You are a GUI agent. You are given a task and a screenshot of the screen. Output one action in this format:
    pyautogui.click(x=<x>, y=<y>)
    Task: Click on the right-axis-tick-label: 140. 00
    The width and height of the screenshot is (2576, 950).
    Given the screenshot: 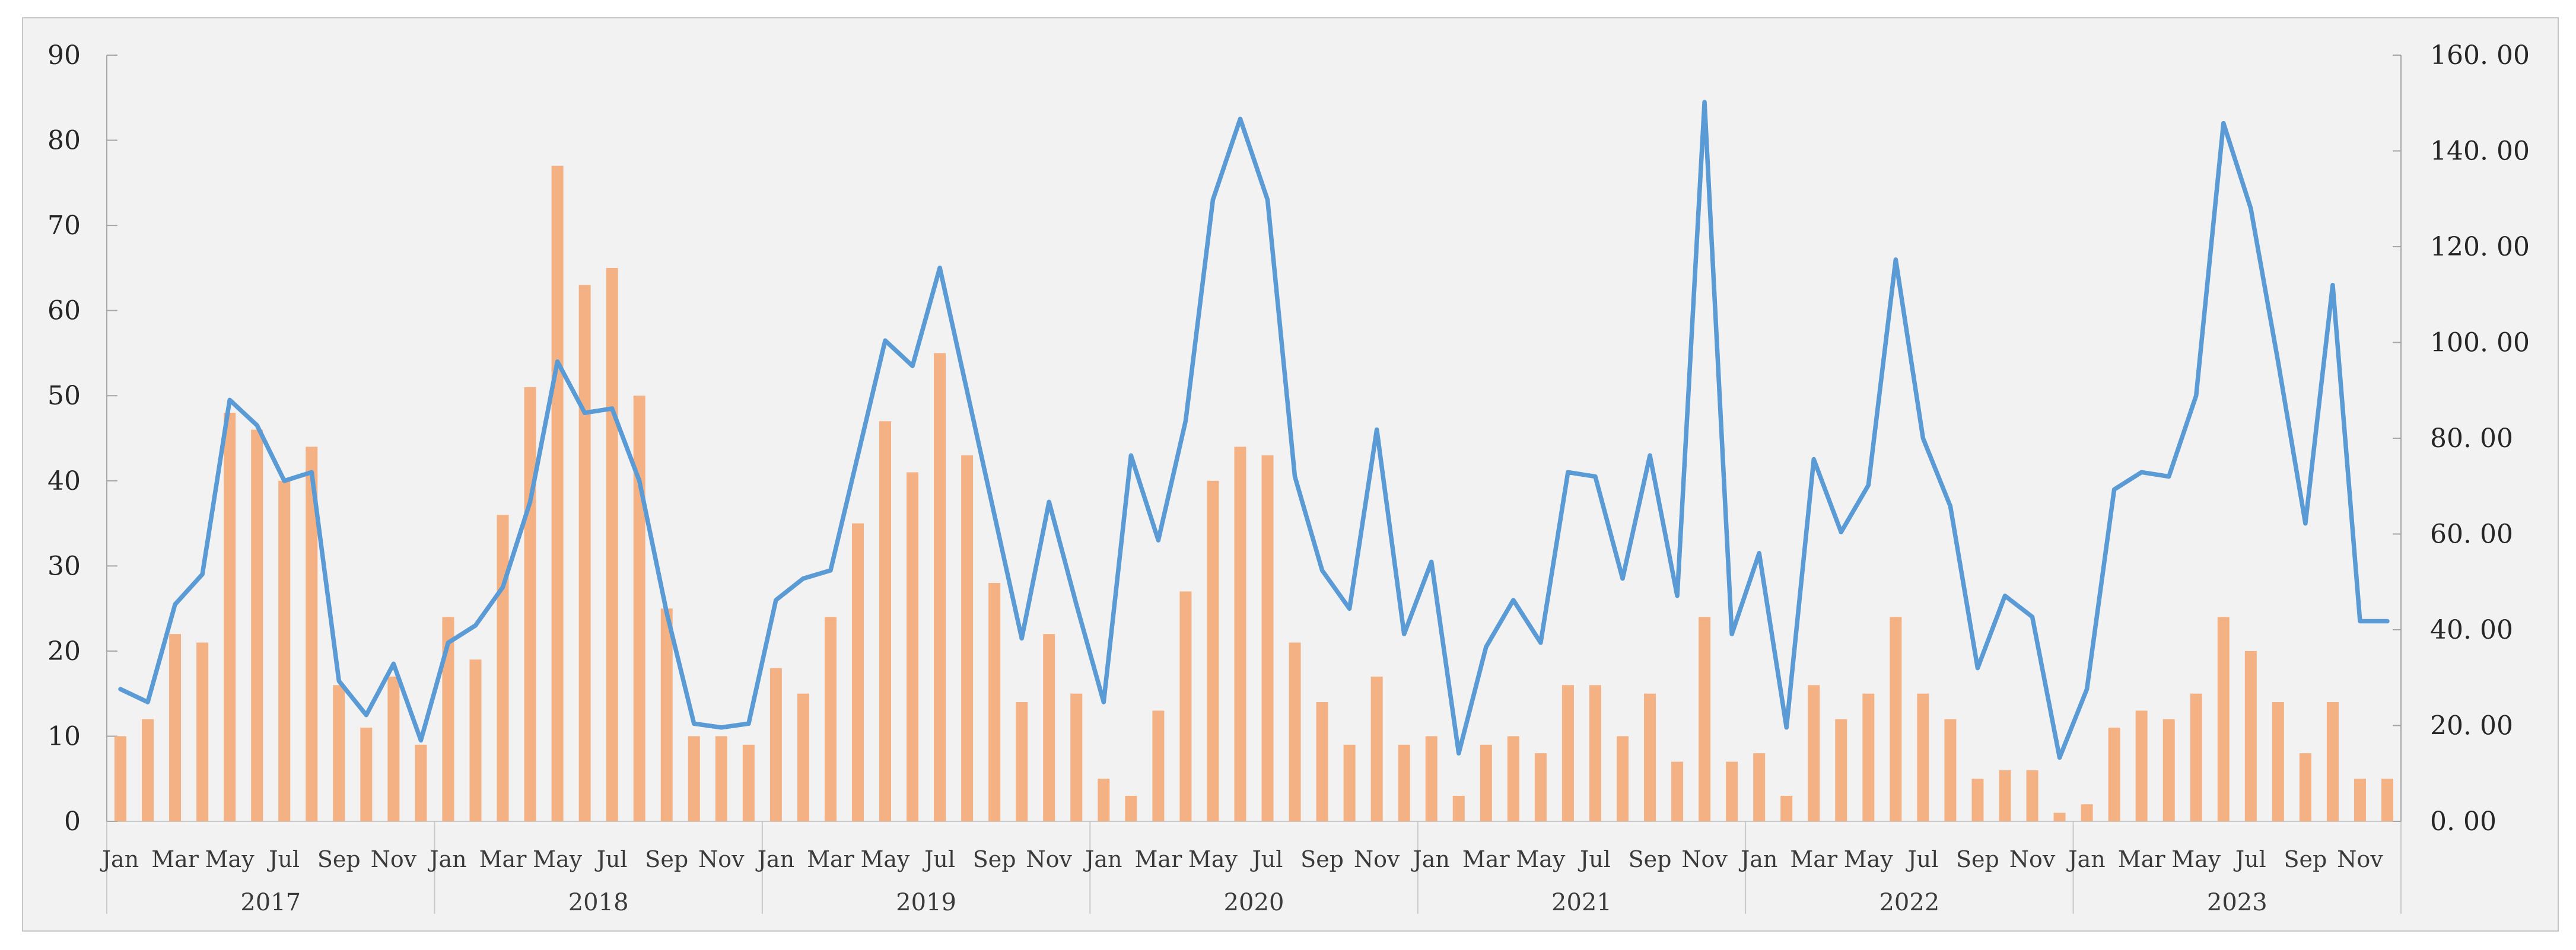 What is the action you would take?
    pyautogui.click(x=2480, y=151)
    